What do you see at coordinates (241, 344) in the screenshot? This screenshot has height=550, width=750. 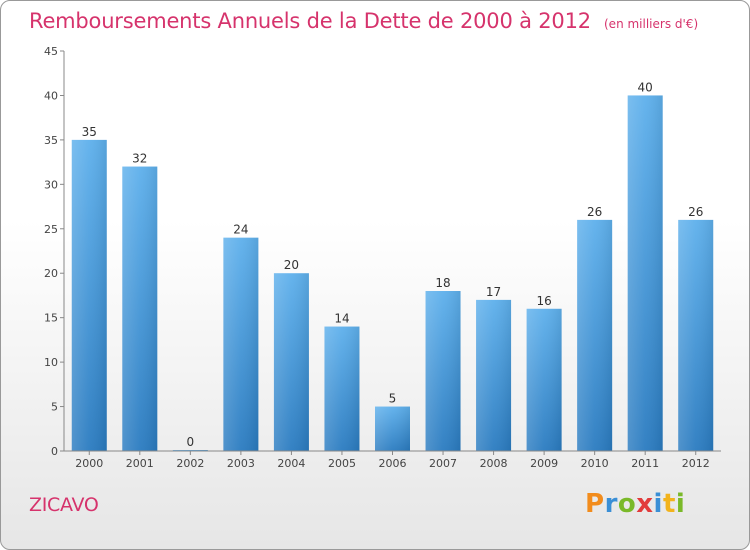 I see `bar-shine-2003` at bounding box center [241, 344].